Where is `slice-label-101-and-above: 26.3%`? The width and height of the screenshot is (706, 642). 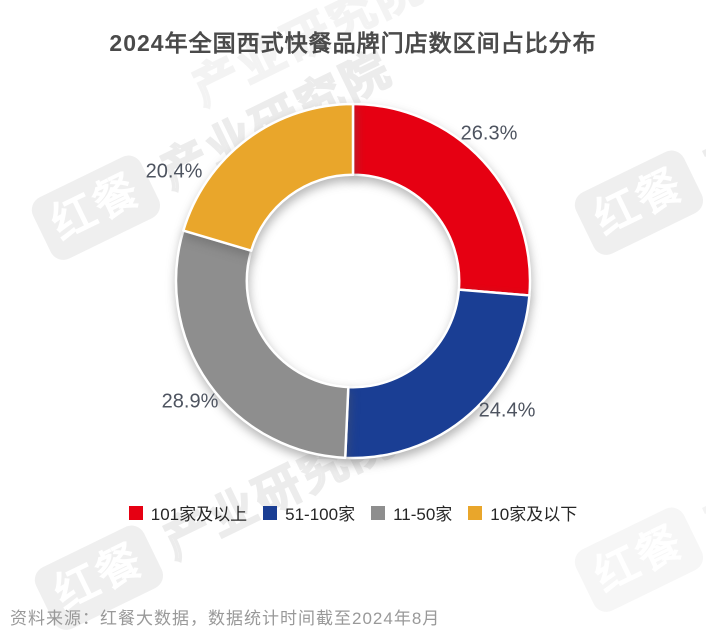
slice-label-101-and-above: 26.3% is located at coordinates (489, 133).